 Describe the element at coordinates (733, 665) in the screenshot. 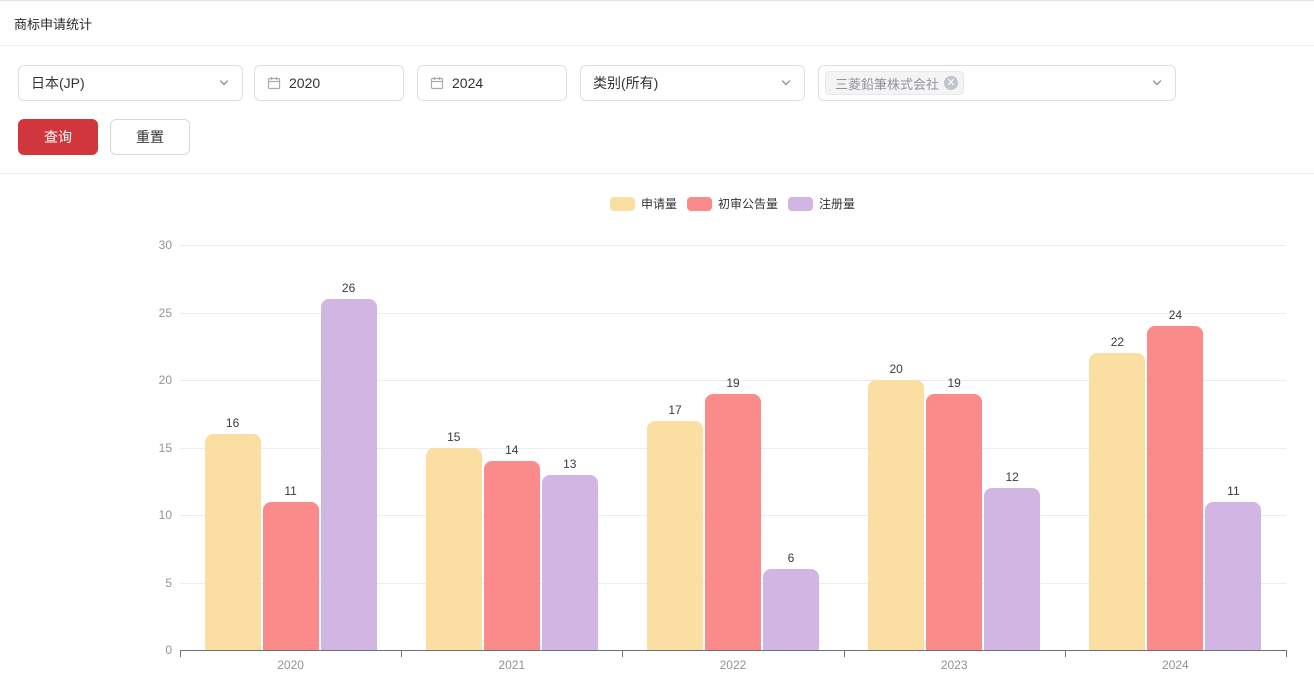

I see `x-axis-category-label: 2022` at that location.